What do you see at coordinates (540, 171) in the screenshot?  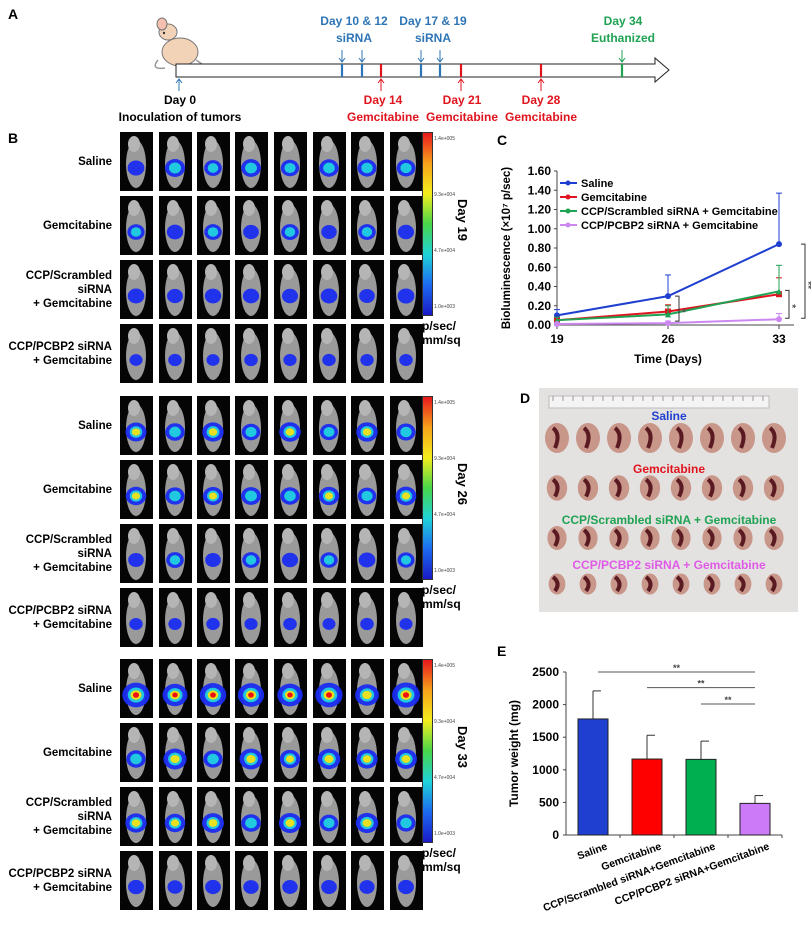 I see `y-tick-label: 1.60` at bounding box center [540, 171].